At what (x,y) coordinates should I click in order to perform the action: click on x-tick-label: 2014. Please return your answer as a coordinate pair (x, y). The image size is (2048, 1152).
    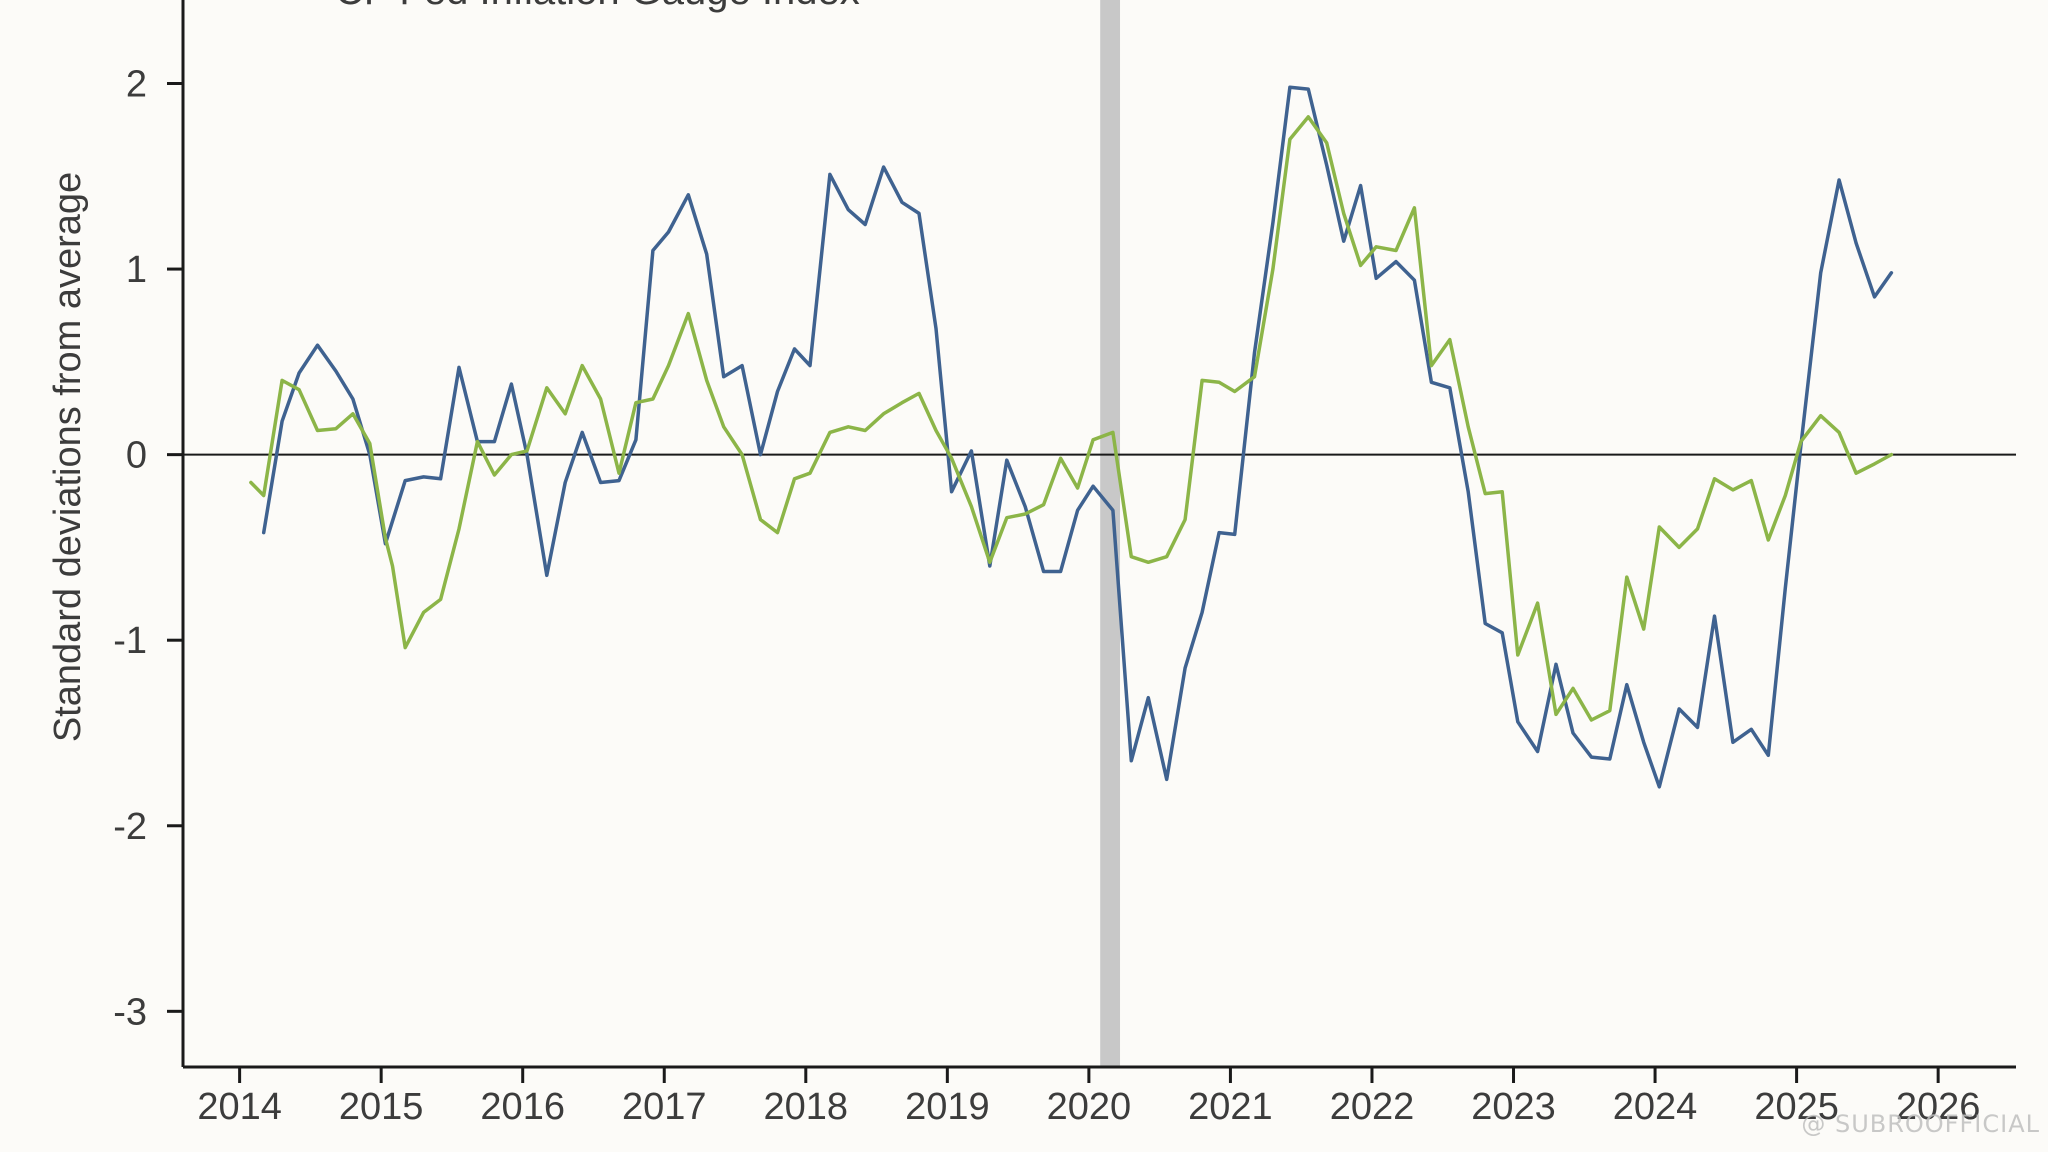
    Looking at the image, I should click on (239, 1107).